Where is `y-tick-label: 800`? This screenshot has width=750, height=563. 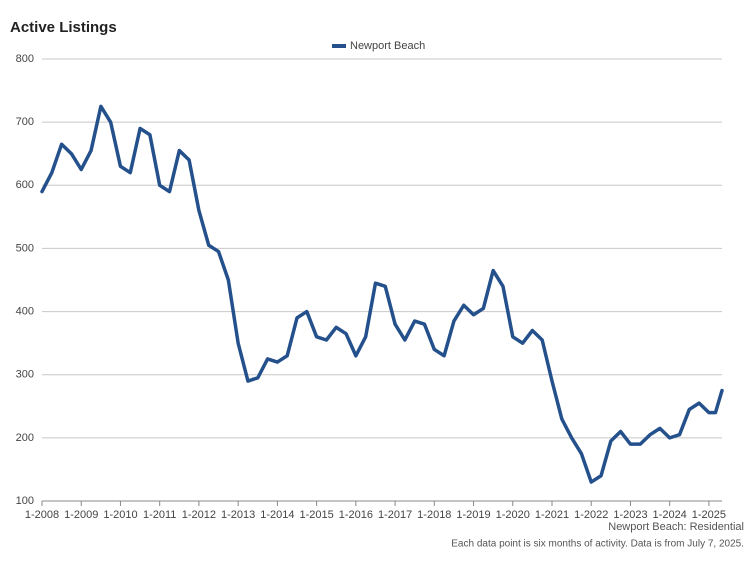 y-tick-label: 800 is located at coordinates (25, 59).